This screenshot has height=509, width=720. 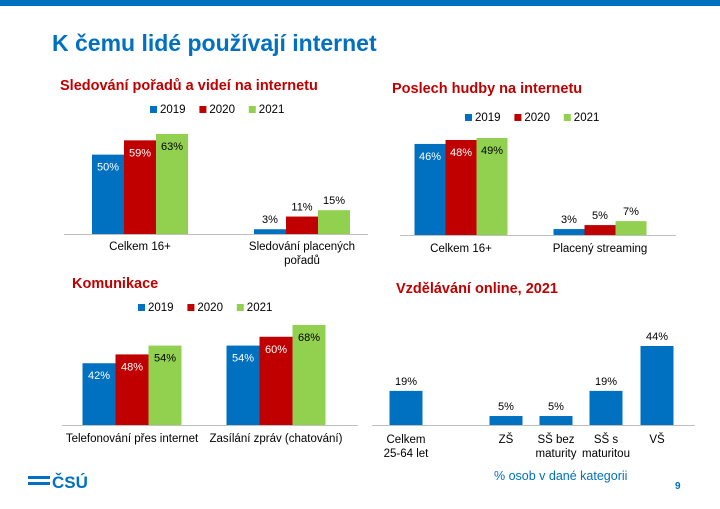 I want to click on logo-text: ČSÚ, so click(x=70, y=482).